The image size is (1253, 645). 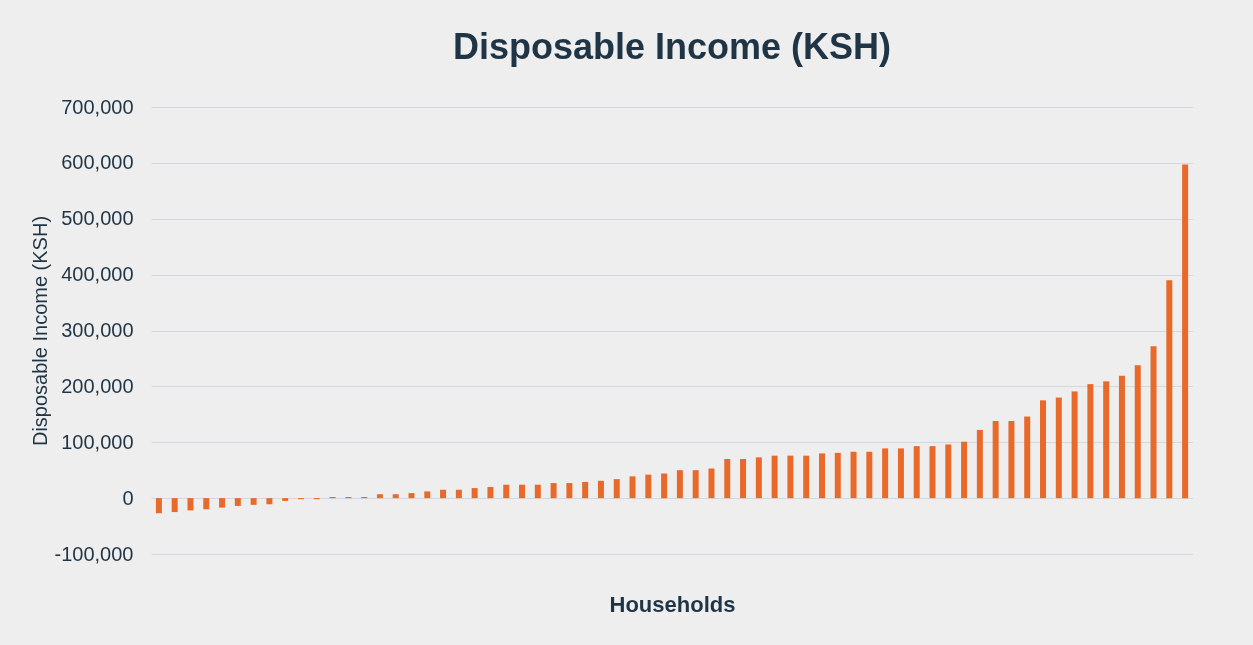 What do you see at coordinates (39, 331) in the screenshot?
I see `y-axis-title: Disposable Income (KSH)` at bounding box center [39, 331].